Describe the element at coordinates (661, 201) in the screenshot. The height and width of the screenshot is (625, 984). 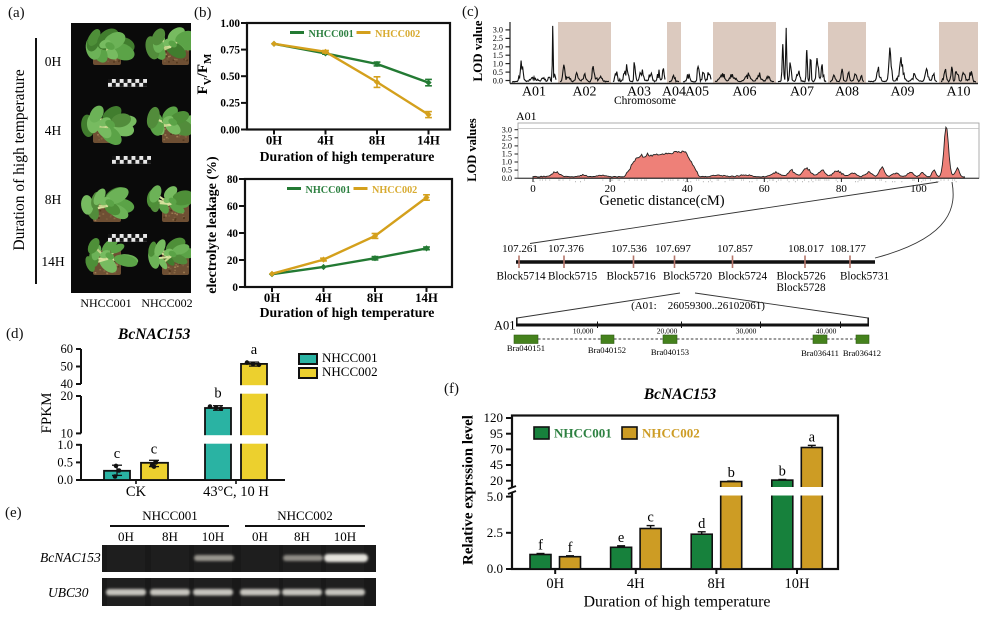
I see `svg-text: Genetic distance(cM)` at that location.